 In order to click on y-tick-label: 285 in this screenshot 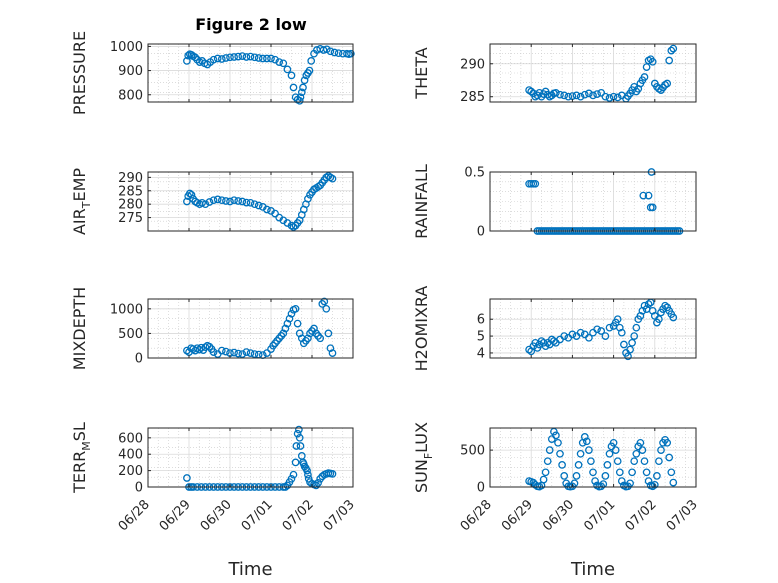, I will do `click(472, 97)`.